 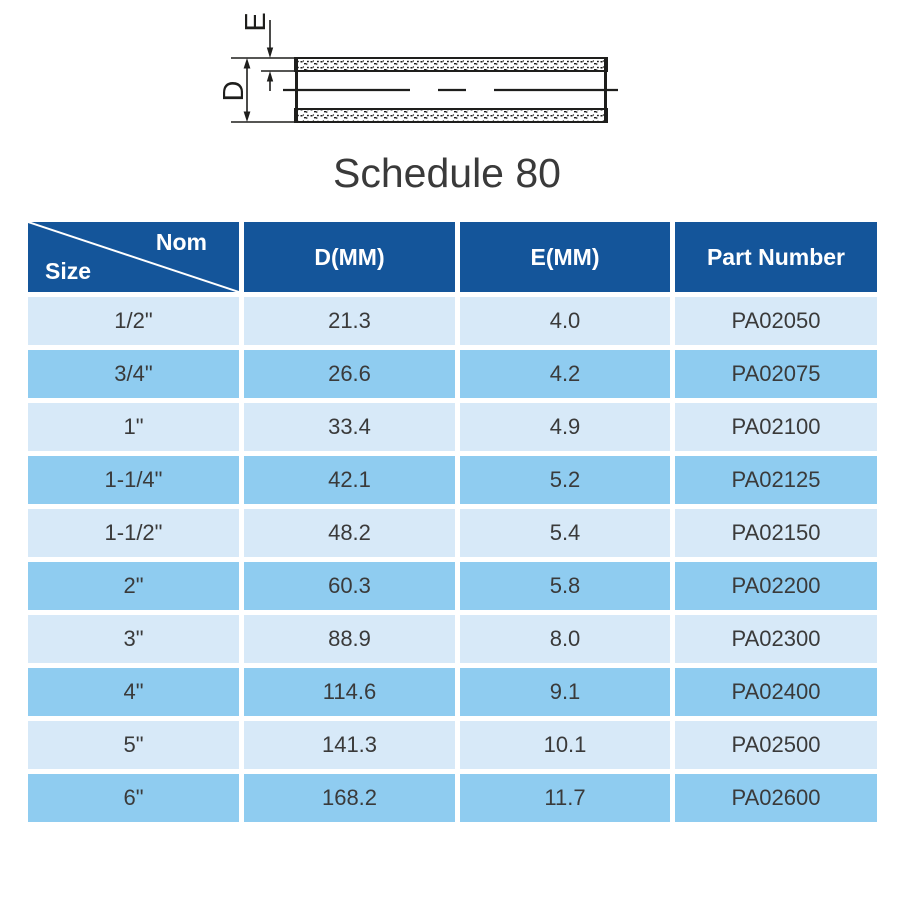 I want to click on cell-d-mm: 48.2, so click(x=349, y=533).